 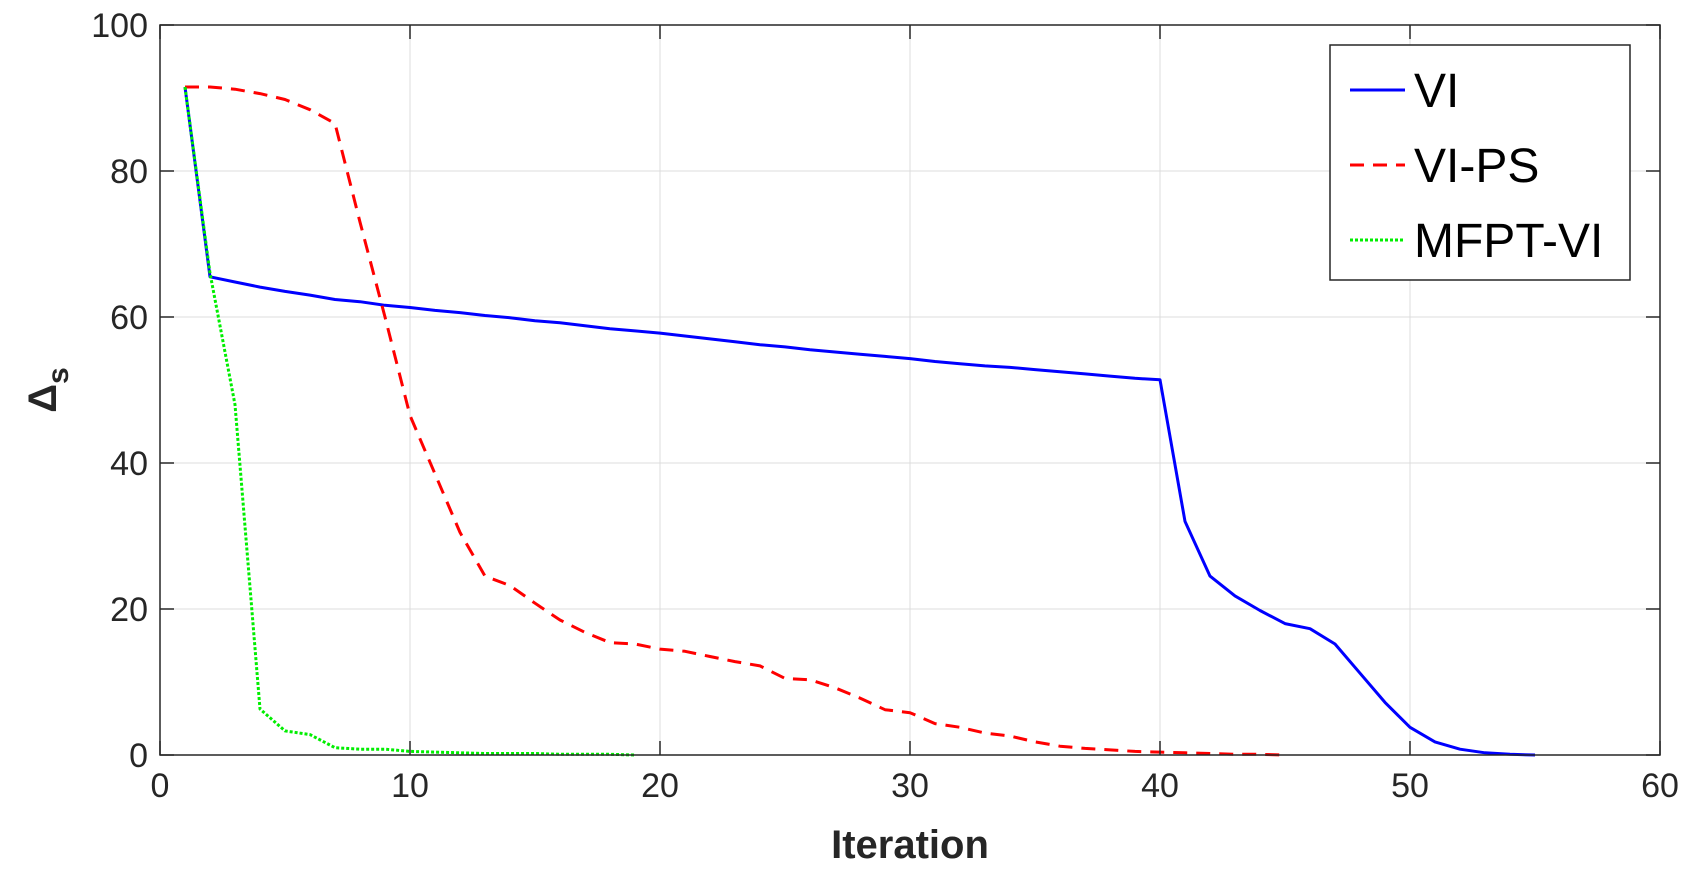 I want to click on x-tick-label: 0, so click(x=160, y=786).